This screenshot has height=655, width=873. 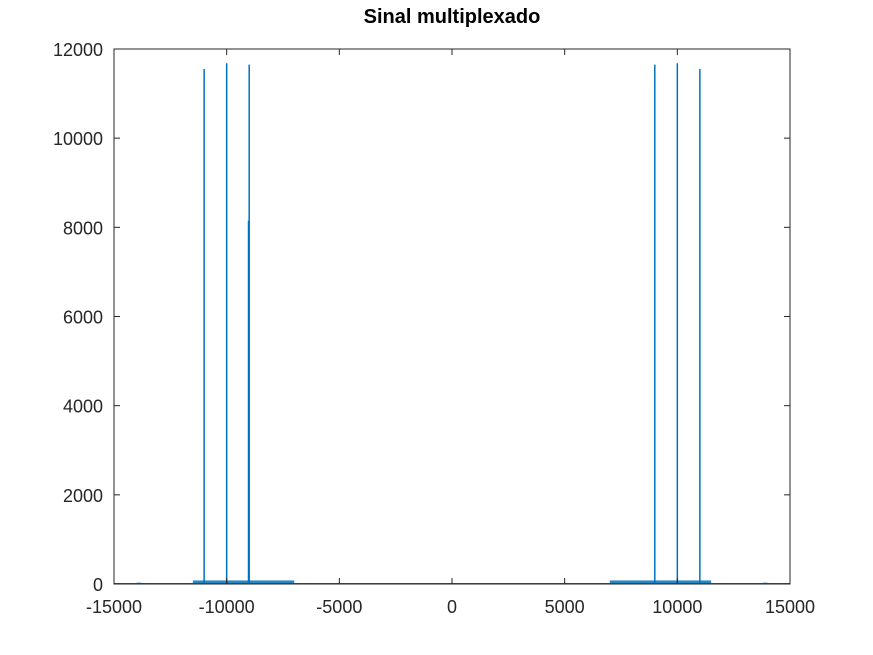 What do you see at coordinates (790, 607) in the screenshot?
I see `x-tick-label-6: 15000` at bounding box center [790, 607].